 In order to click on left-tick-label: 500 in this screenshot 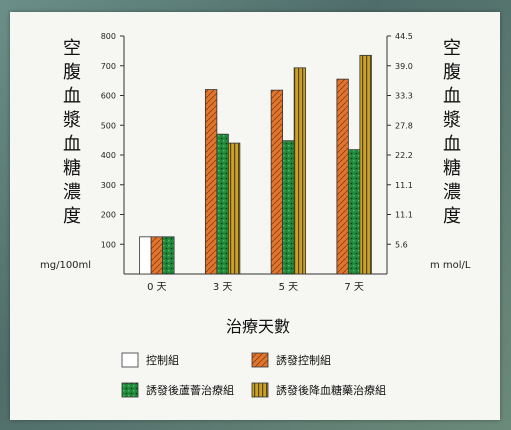, I will do `click(108, 125)`.